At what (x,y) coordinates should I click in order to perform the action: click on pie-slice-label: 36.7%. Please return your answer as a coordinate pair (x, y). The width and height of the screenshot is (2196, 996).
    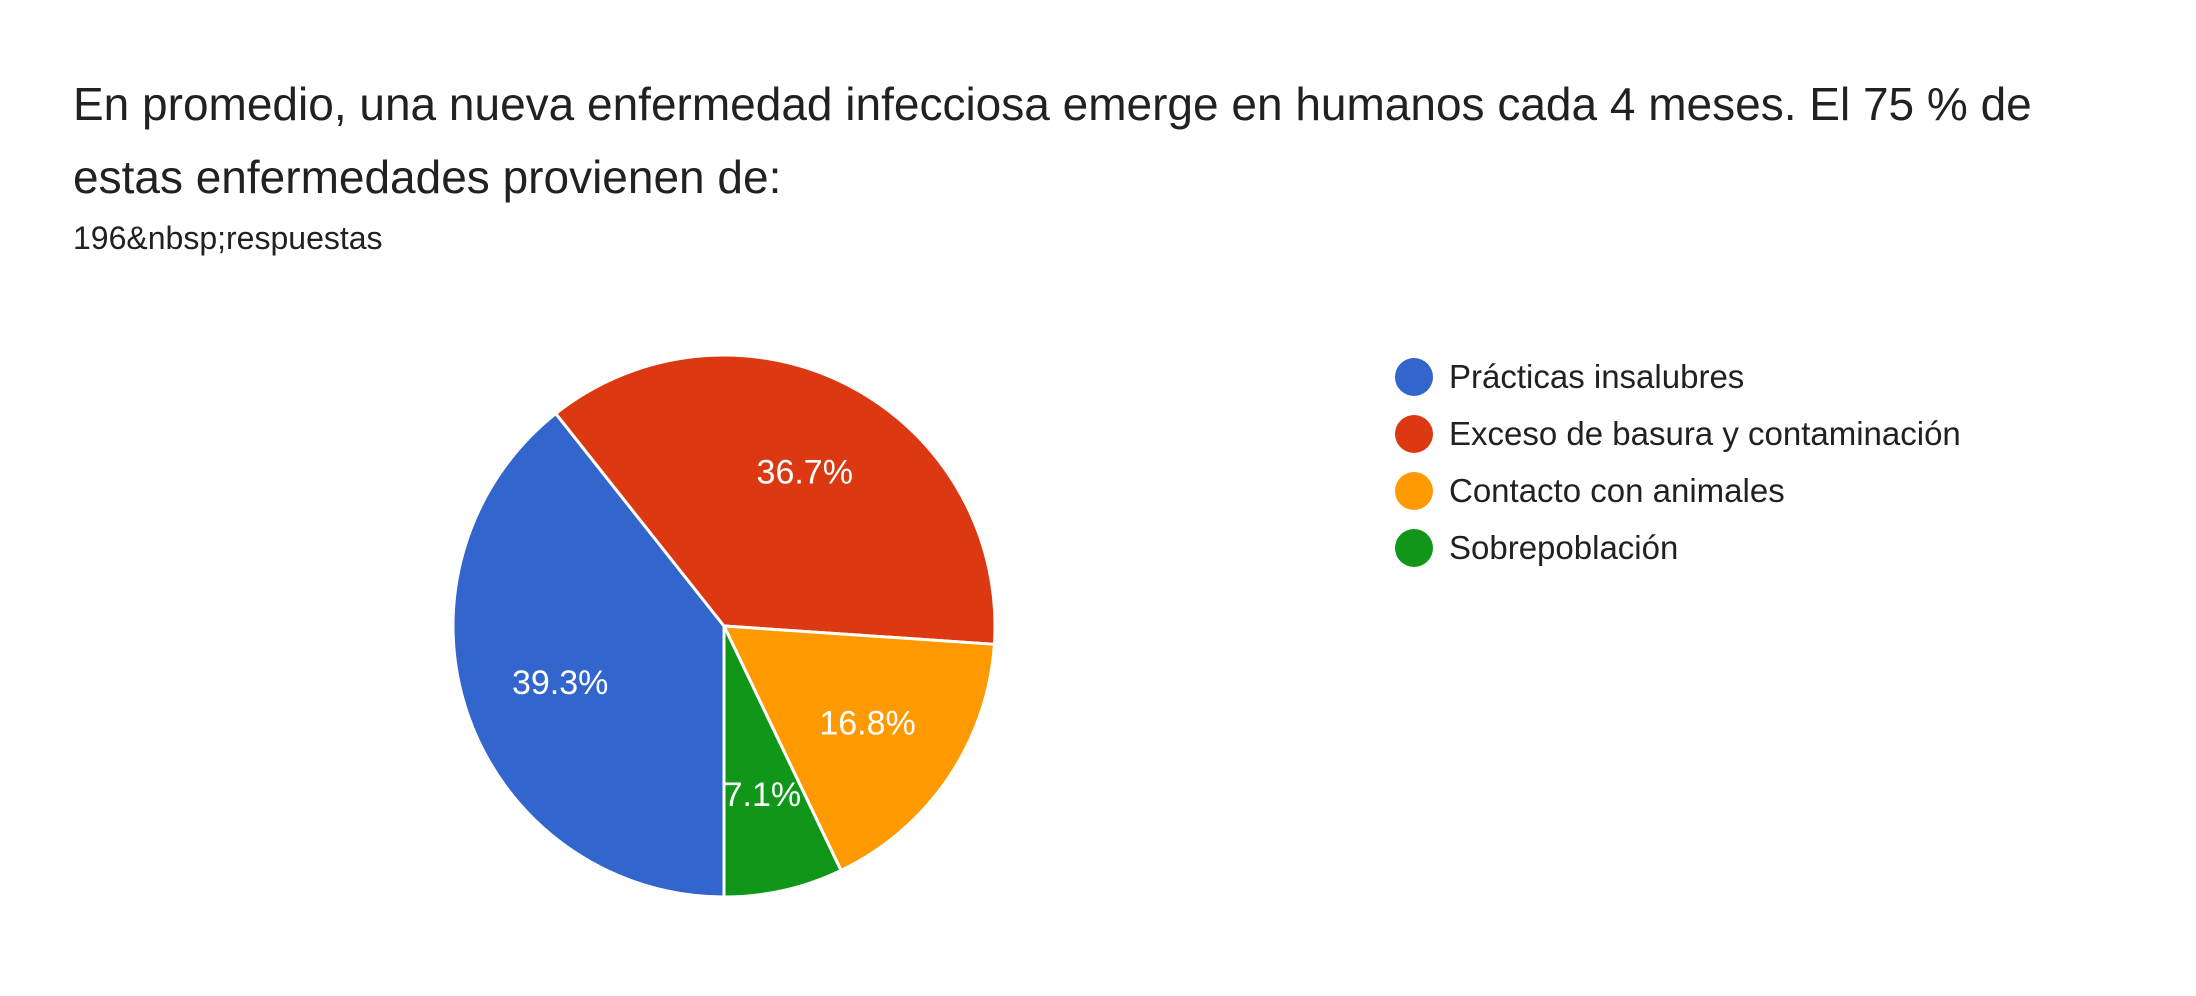
    Looking at the image, I should click on (805, 473).